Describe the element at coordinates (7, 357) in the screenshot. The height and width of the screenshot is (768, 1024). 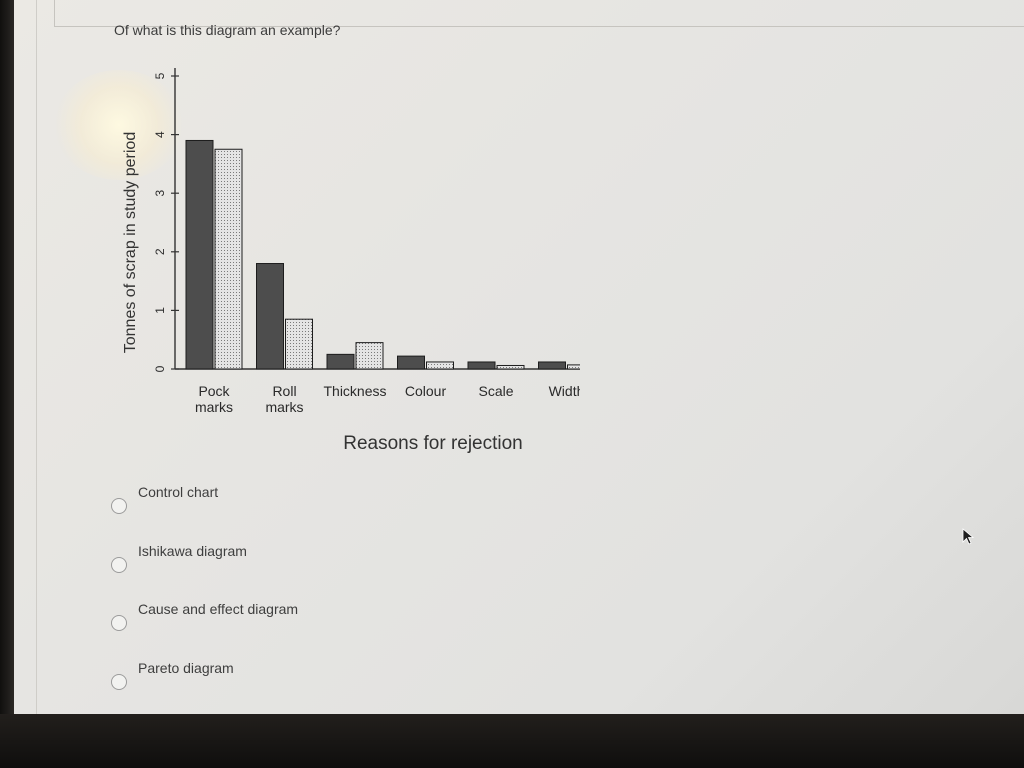
I see `monitor-left-bezel` at that location.